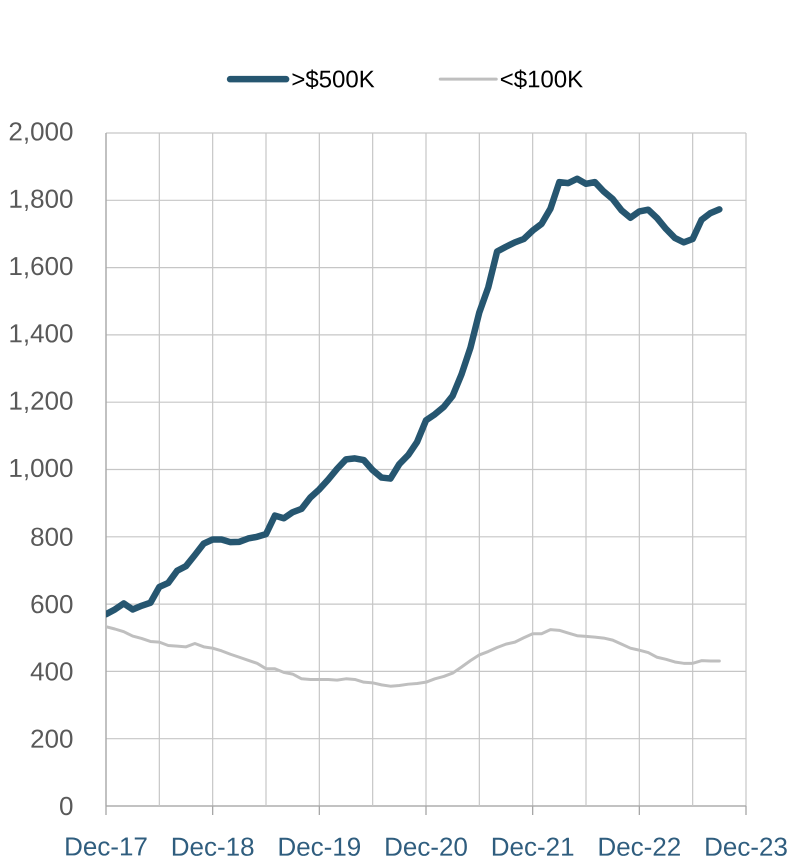 The image size is (792, 861). I want to click on y-tick-label: 2,000, so click(41, 133).